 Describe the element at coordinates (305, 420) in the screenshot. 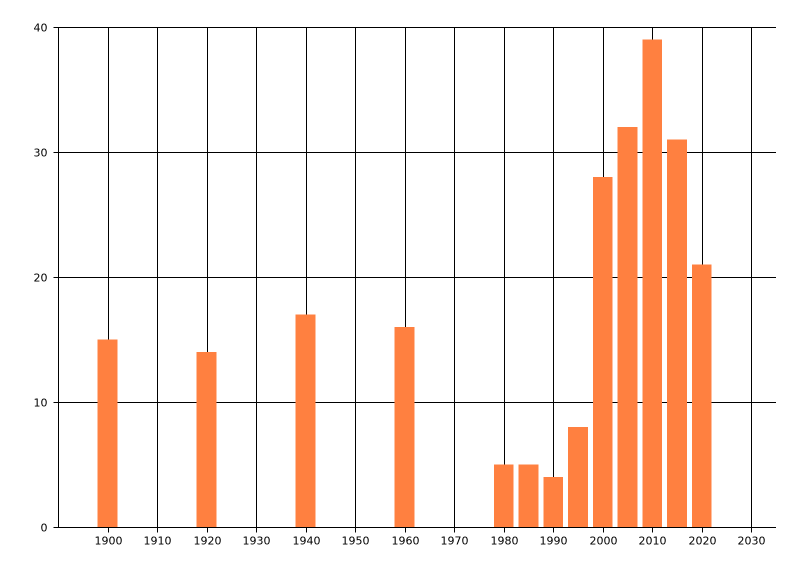

I see `bar-1940` at that location.